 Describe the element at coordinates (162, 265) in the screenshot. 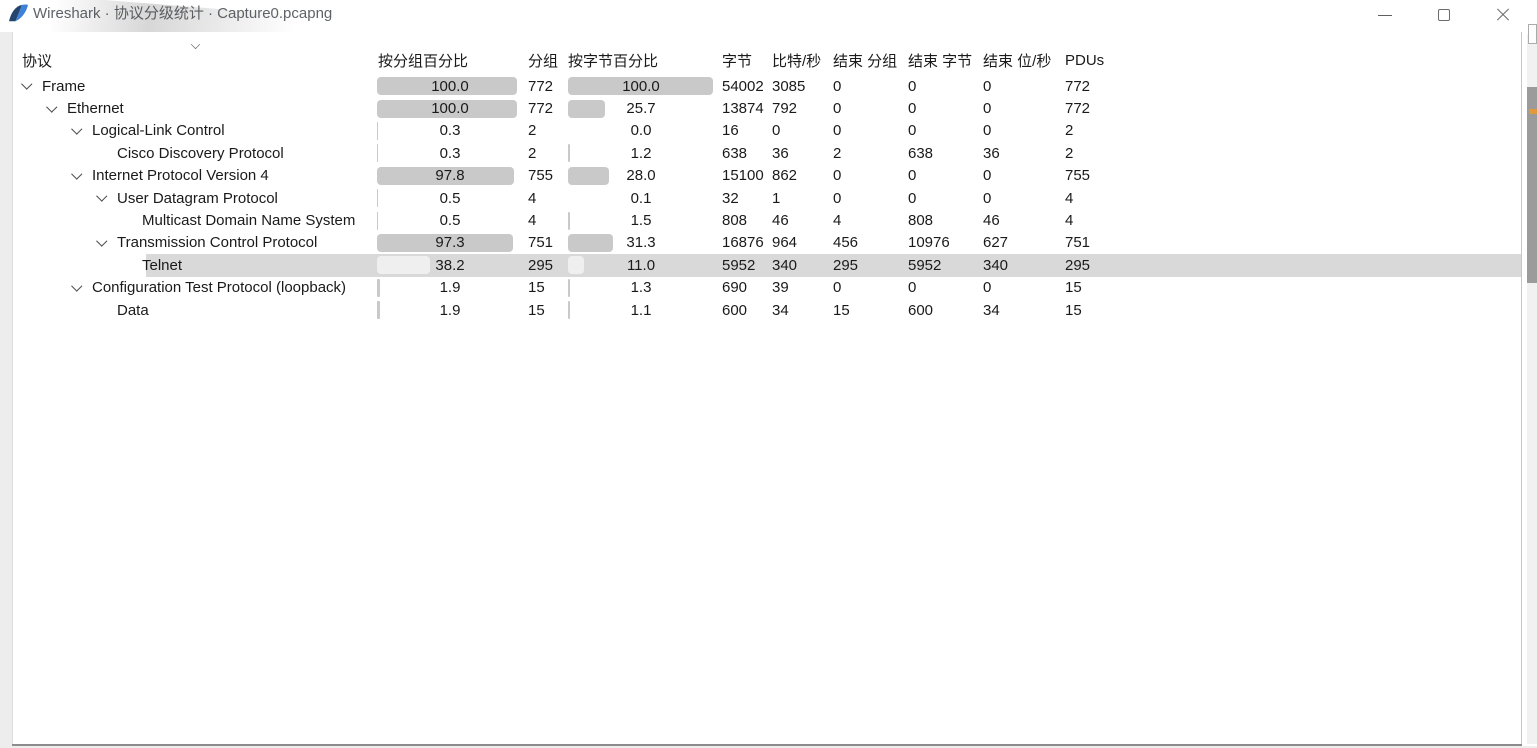

I see `protocol-label: Telnet` at that location.